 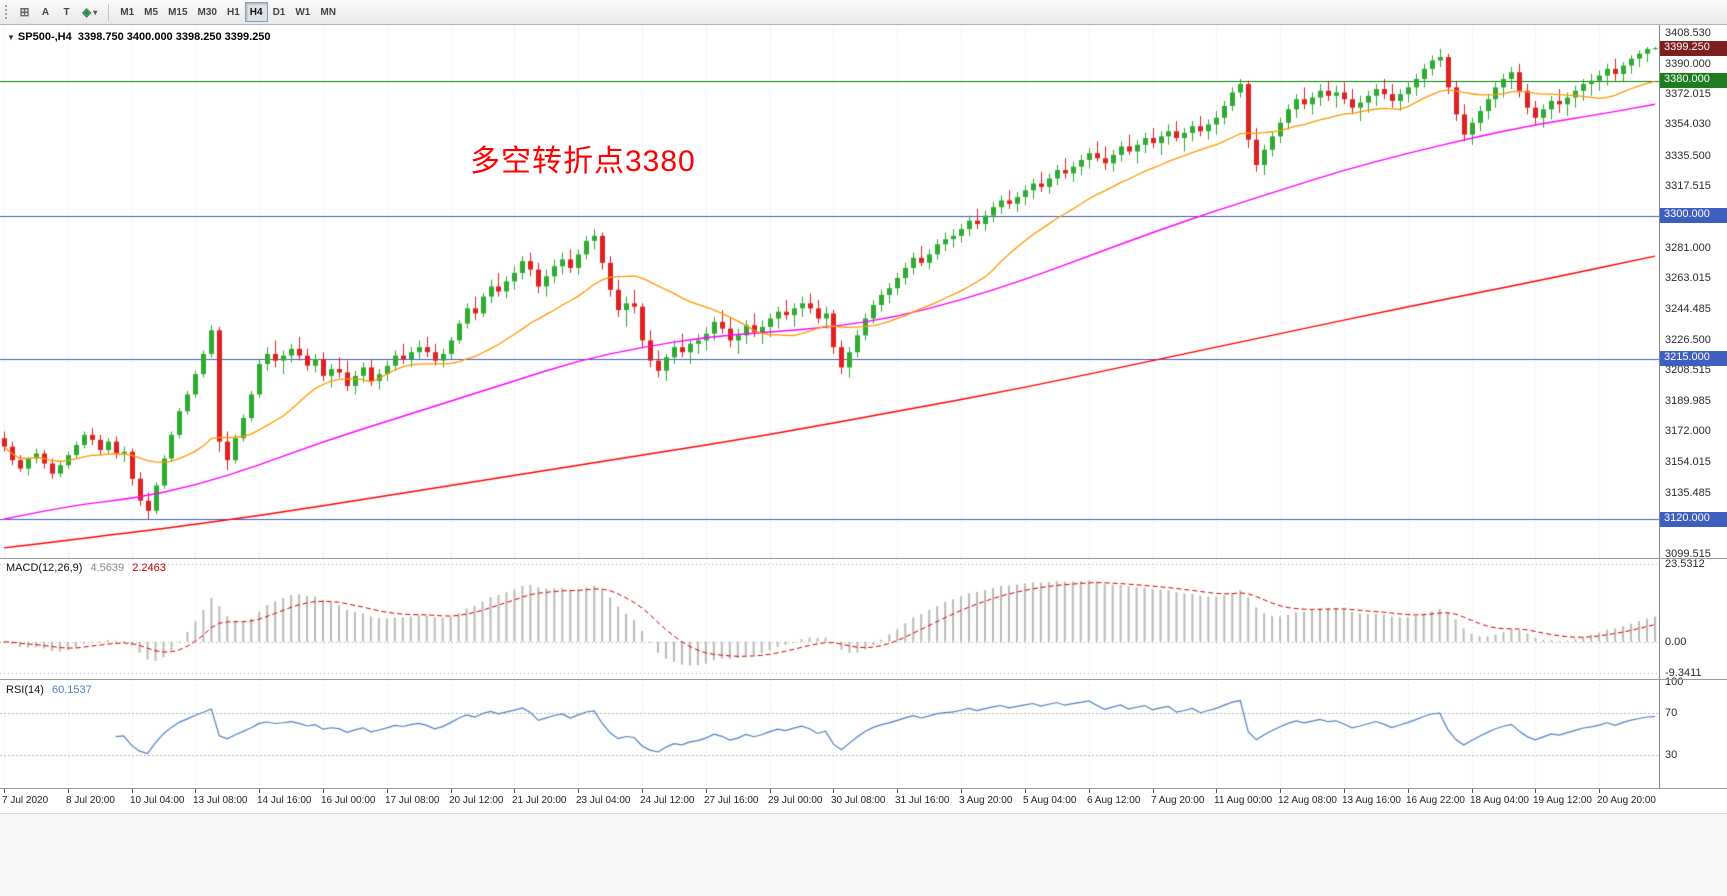 I want to click on timeframe-button-m1: M1, so click(x=127, y=12).